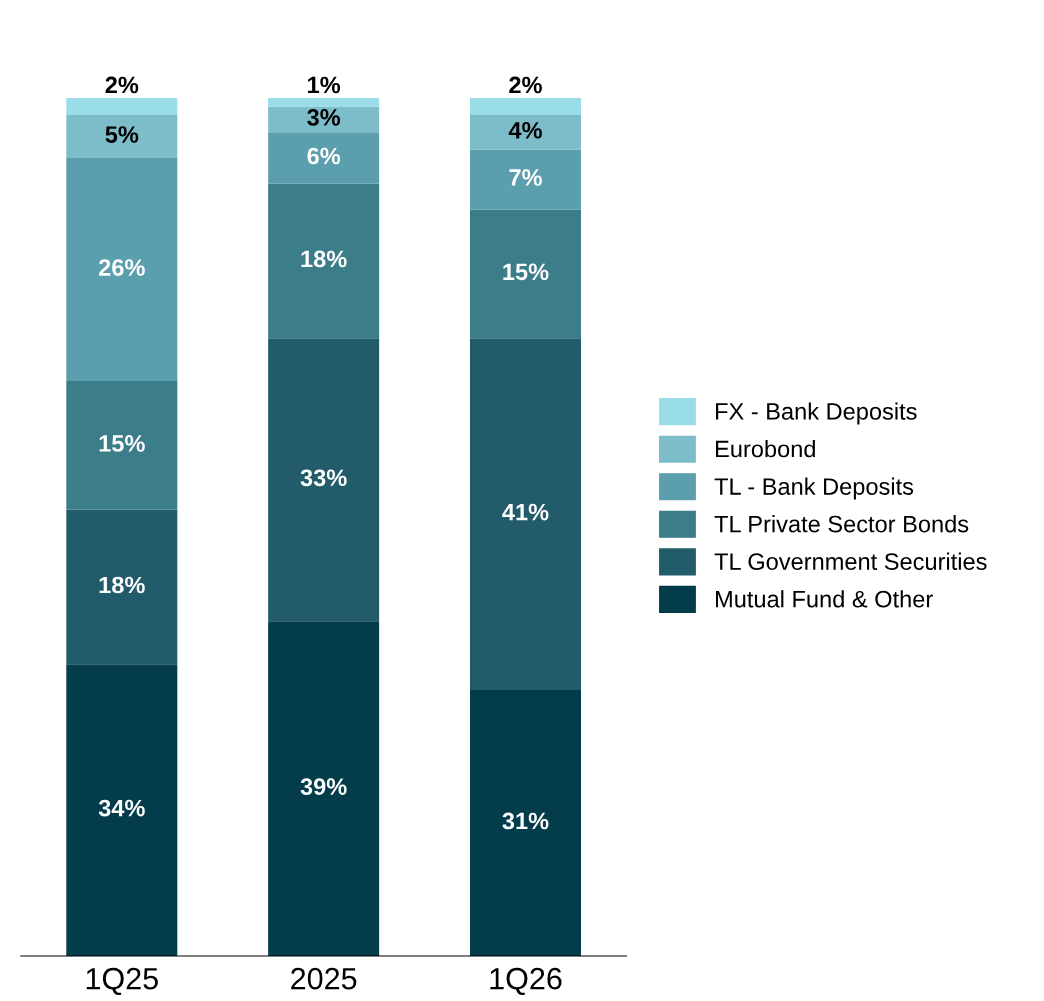 The height and width of the screenshot is (1001, 1044). Describe the element at coordinates (765, 448) in the screenshot. I see `legend-label: Eurobond` at that location.